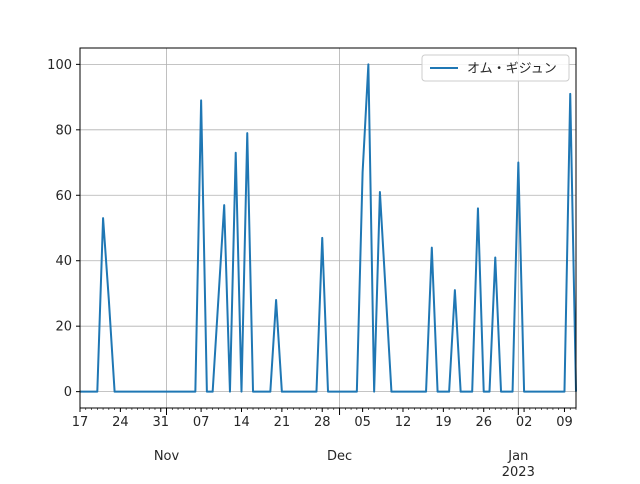 Image resolution: width=640 pixels, height=484 pixels. I want to click on x-tick-label: 09, so click(564, 422).